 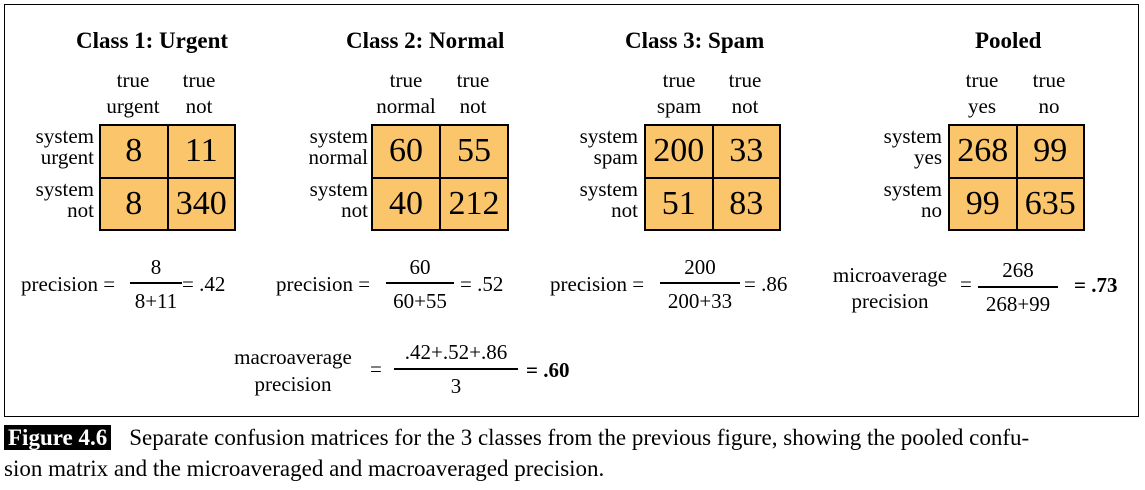 I want to click on matrix-cell-tn: 340, so click(x=201, y=203).